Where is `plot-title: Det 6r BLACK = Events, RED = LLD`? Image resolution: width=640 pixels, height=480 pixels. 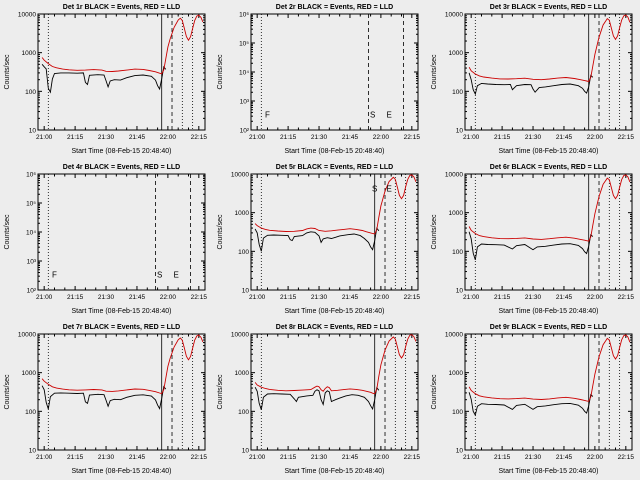
plot-title: Det 6r BLACK = Events, RED = LLD is located at coordinates (547, 167).